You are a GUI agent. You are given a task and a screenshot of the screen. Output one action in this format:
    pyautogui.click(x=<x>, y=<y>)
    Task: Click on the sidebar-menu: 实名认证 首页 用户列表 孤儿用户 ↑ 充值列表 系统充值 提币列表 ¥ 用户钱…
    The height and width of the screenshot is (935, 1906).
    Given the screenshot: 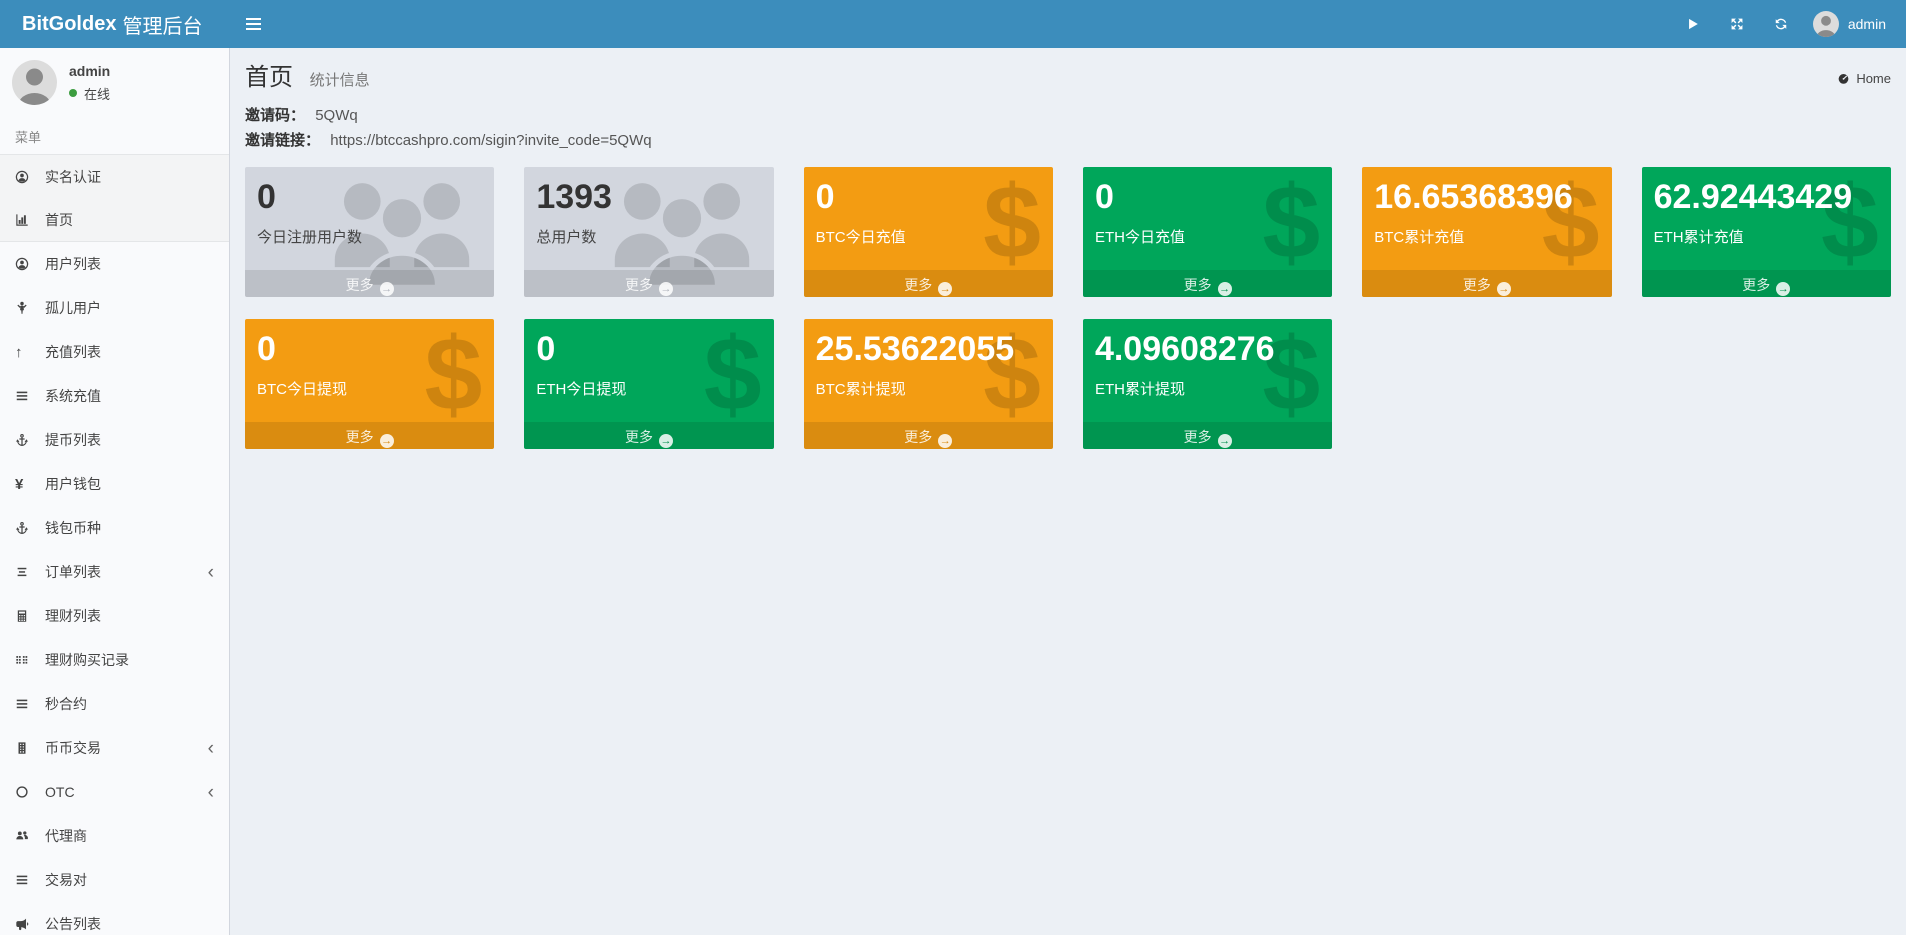 What is the action you would take?
    pyautogui.click(x=114, y=544)
    